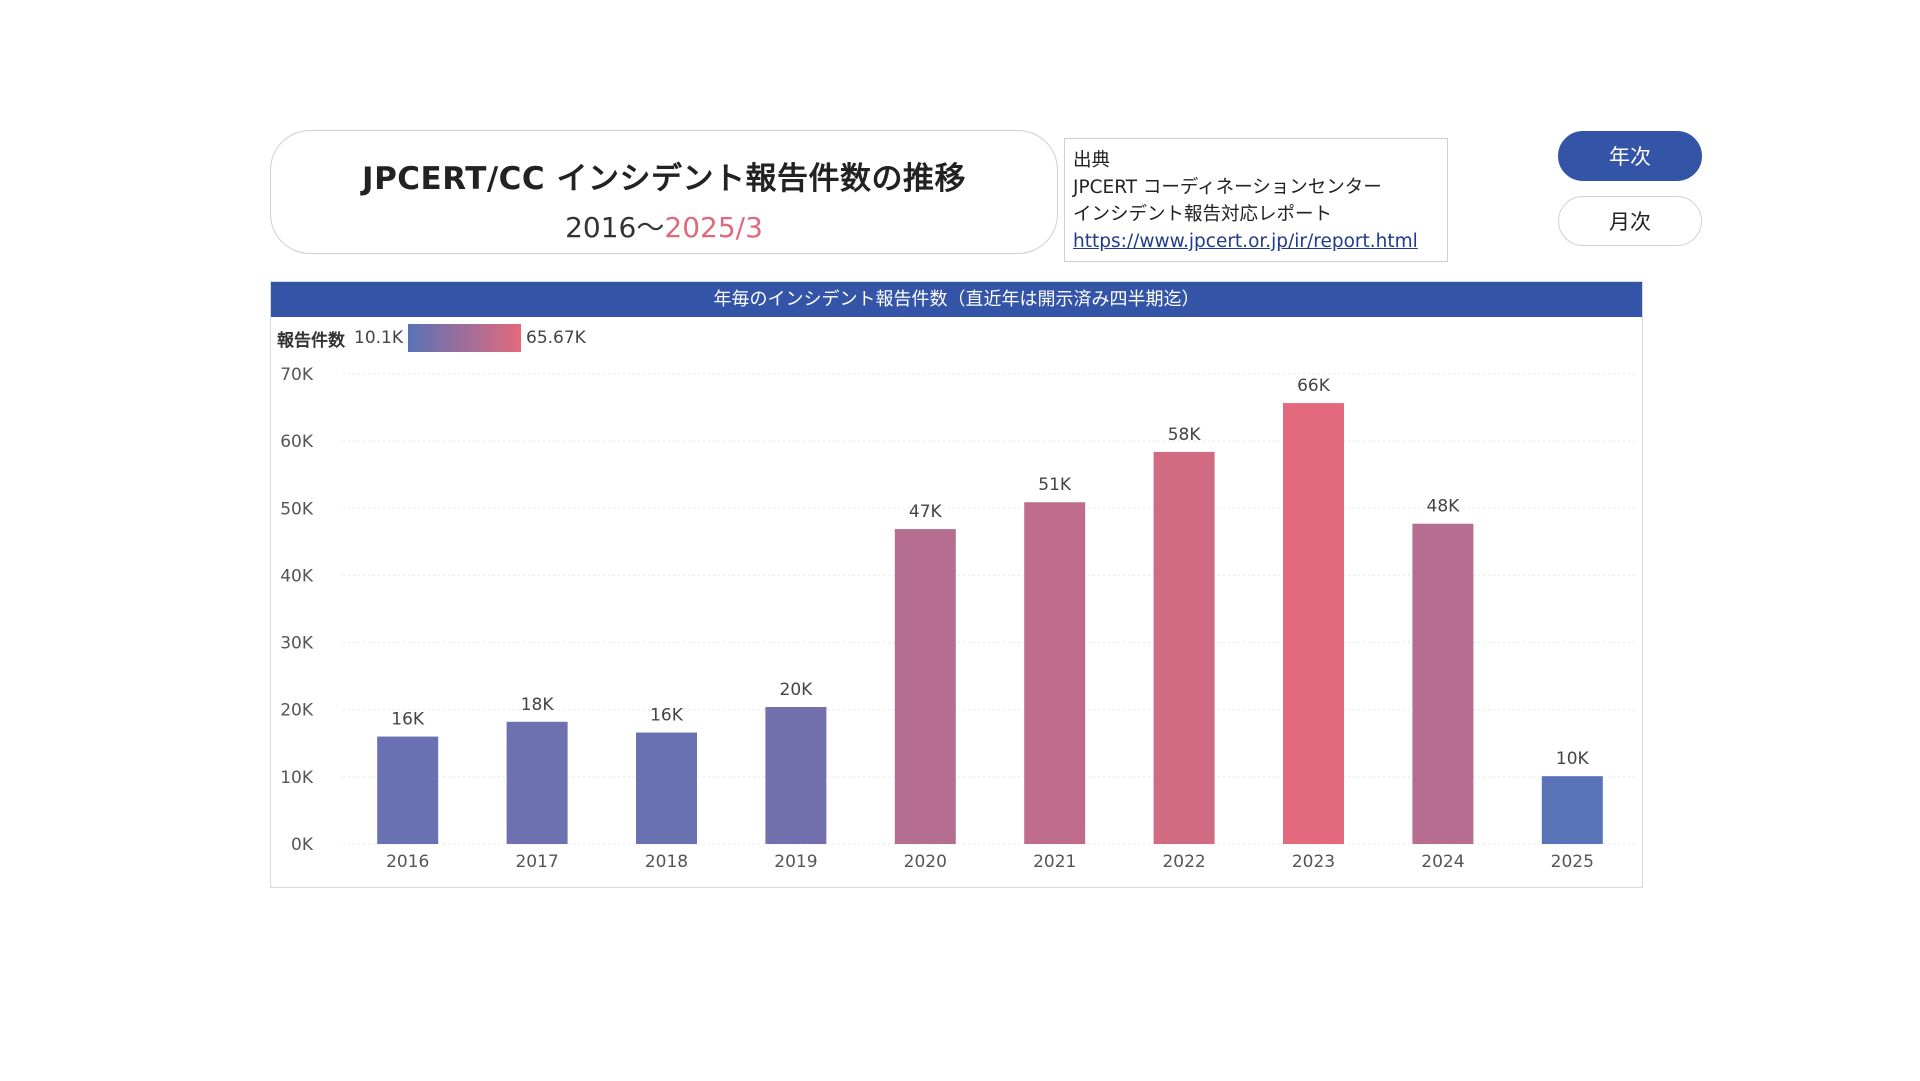  I want to click on source-link: https://www.jpcert.or.jp/ir/report.html, so click(1245, 241).